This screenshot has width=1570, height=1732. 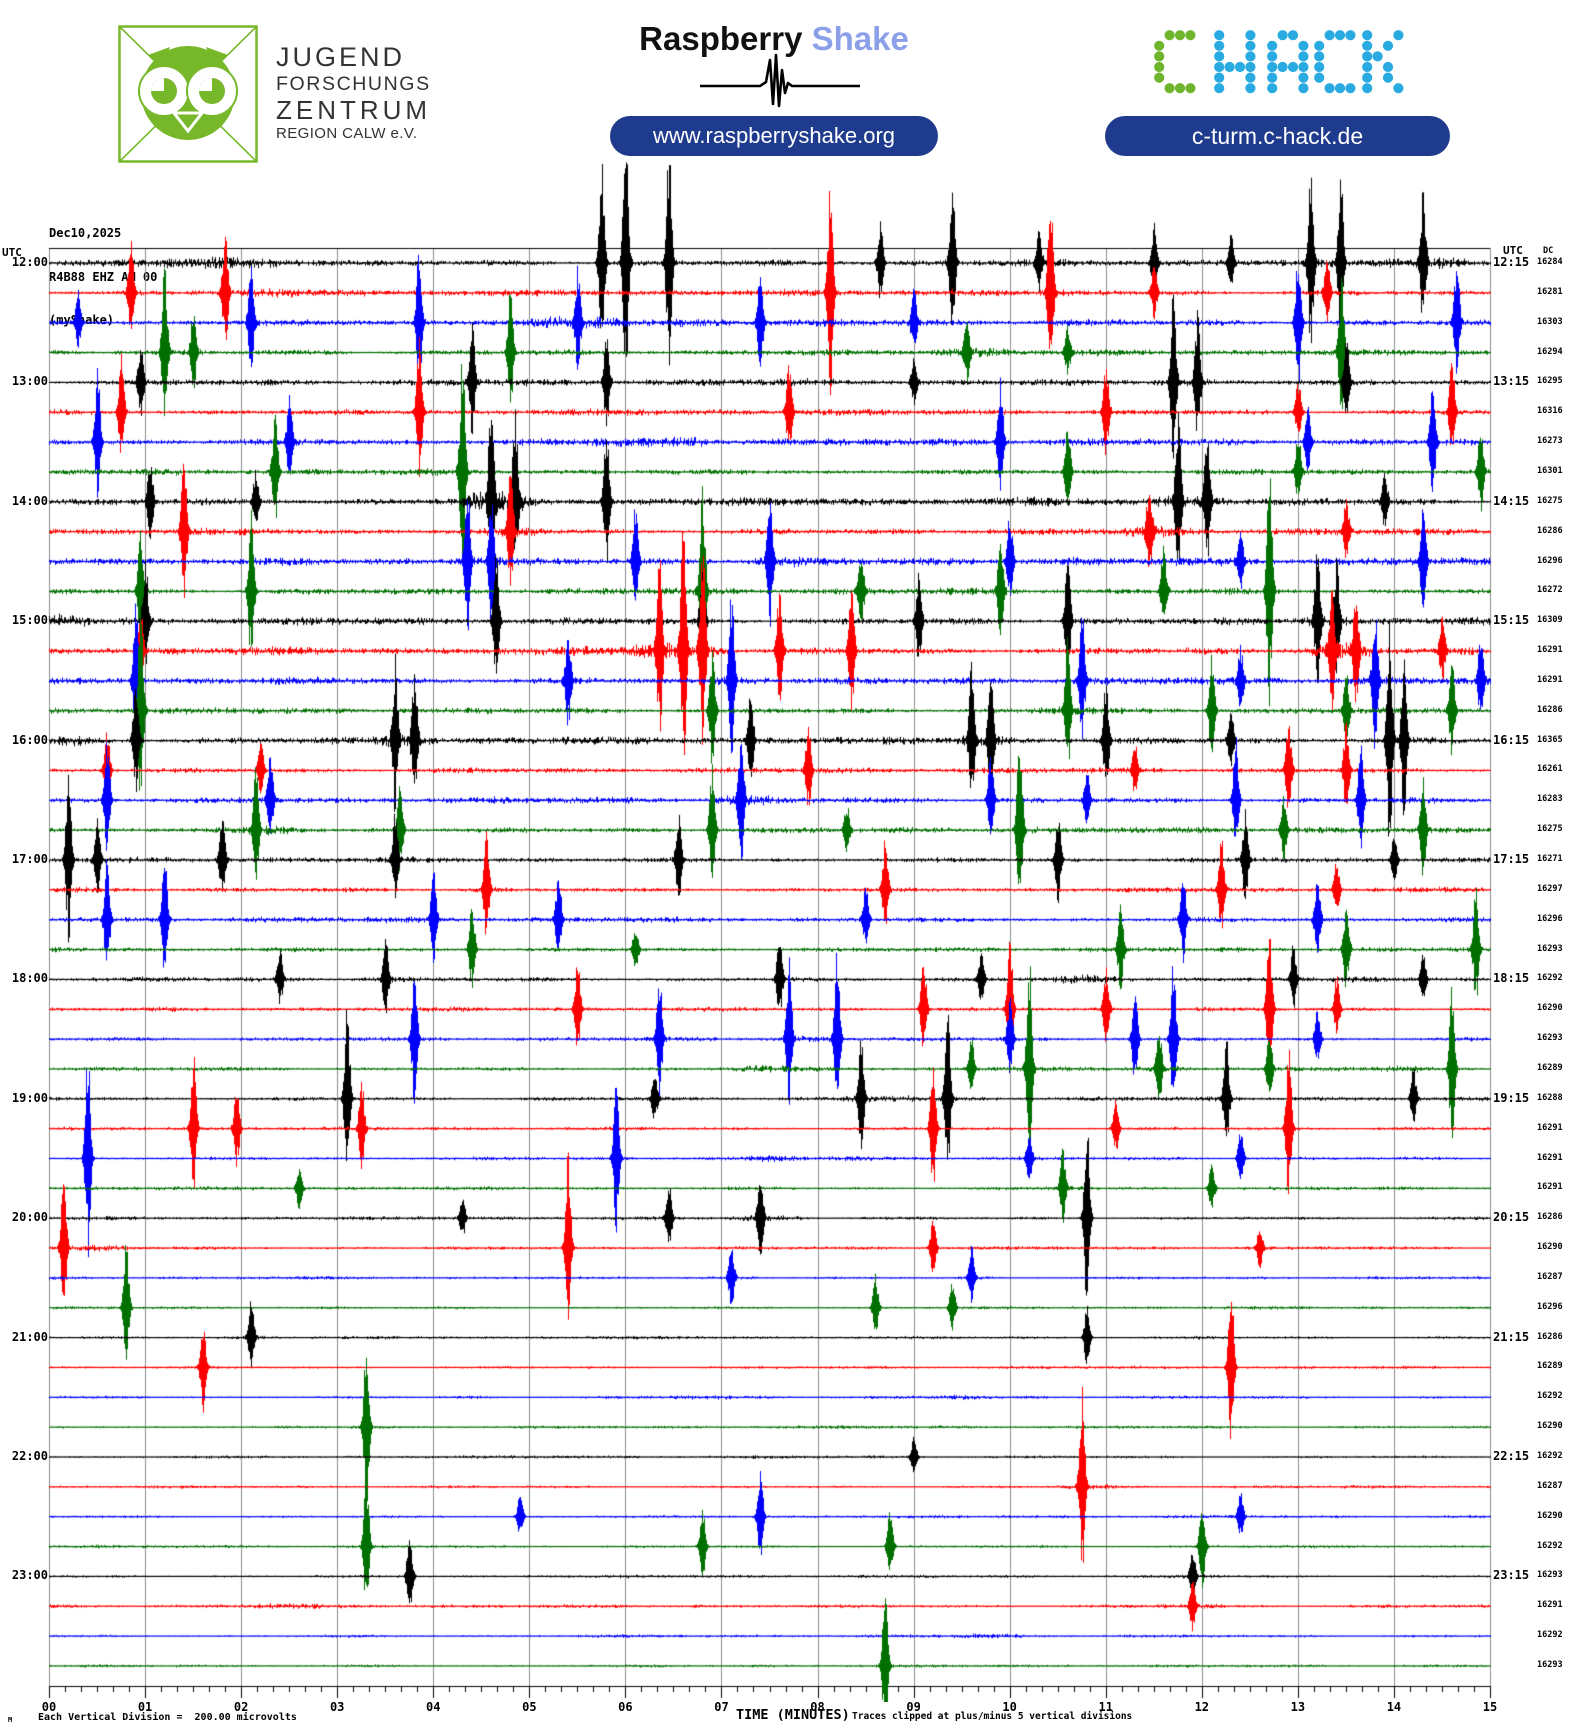 What do you see at coordinates (725, 38) in the screenshot?
I see `raspberry-shake-word1: Raspberry` at bounding box center [725, 38].